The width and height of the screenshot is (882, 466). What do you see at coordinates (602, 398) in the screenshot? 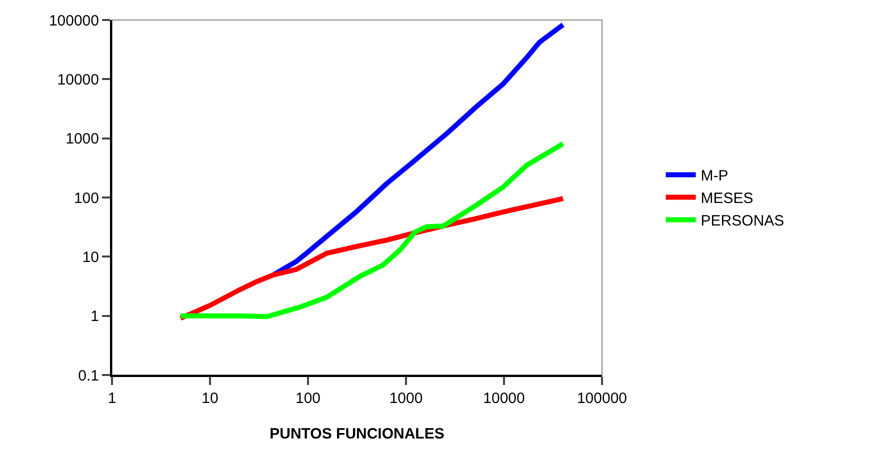
I see `x-tick-label: 100000` at bounding box center [602, 398].